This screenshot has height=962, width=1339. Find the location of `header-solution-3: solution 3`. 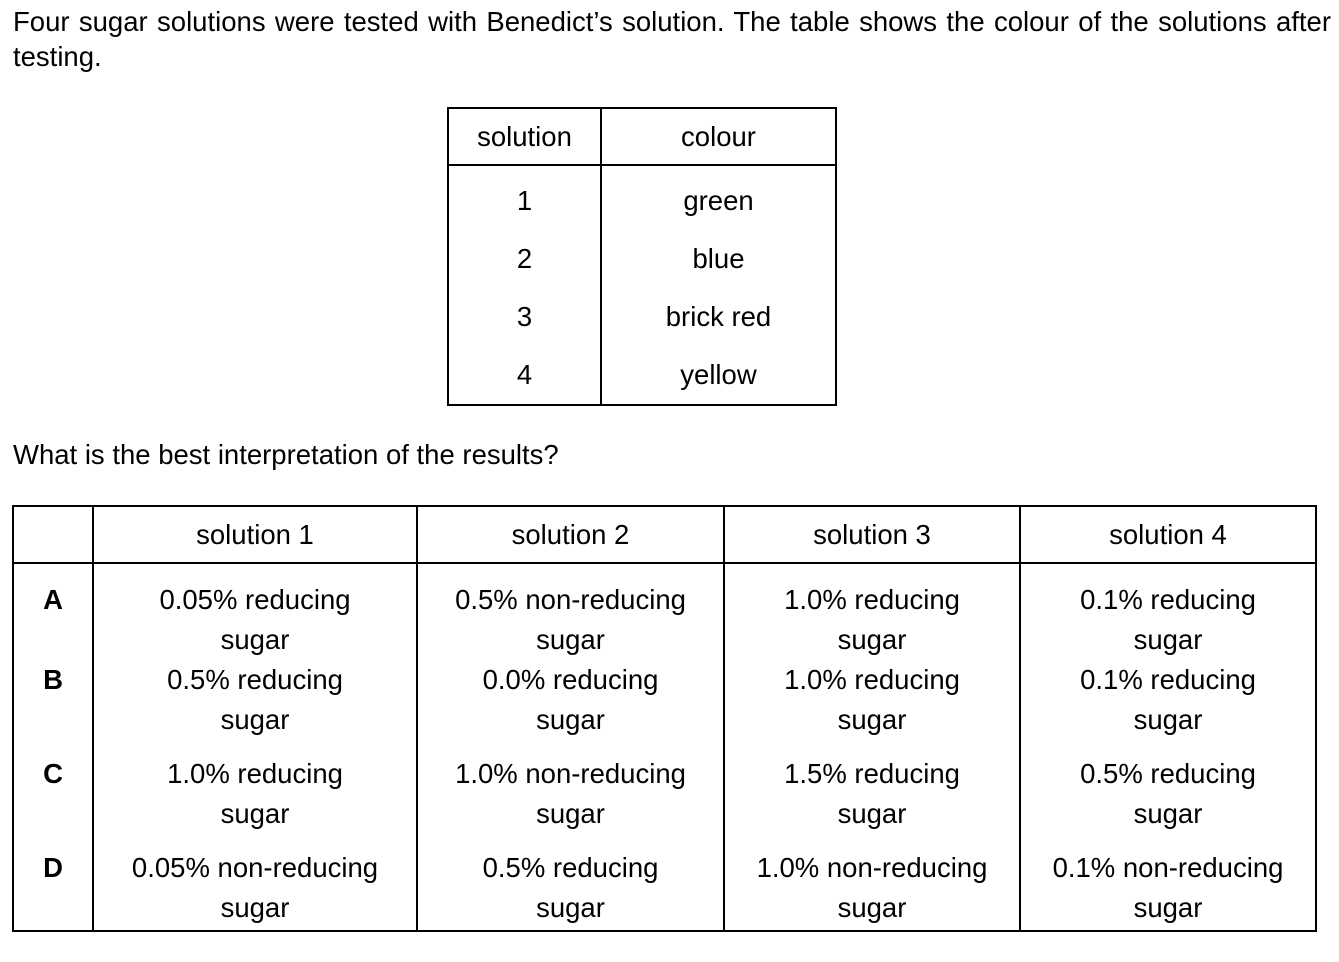

header-solution-3: solution 3 is located at coordinates (872, 534).